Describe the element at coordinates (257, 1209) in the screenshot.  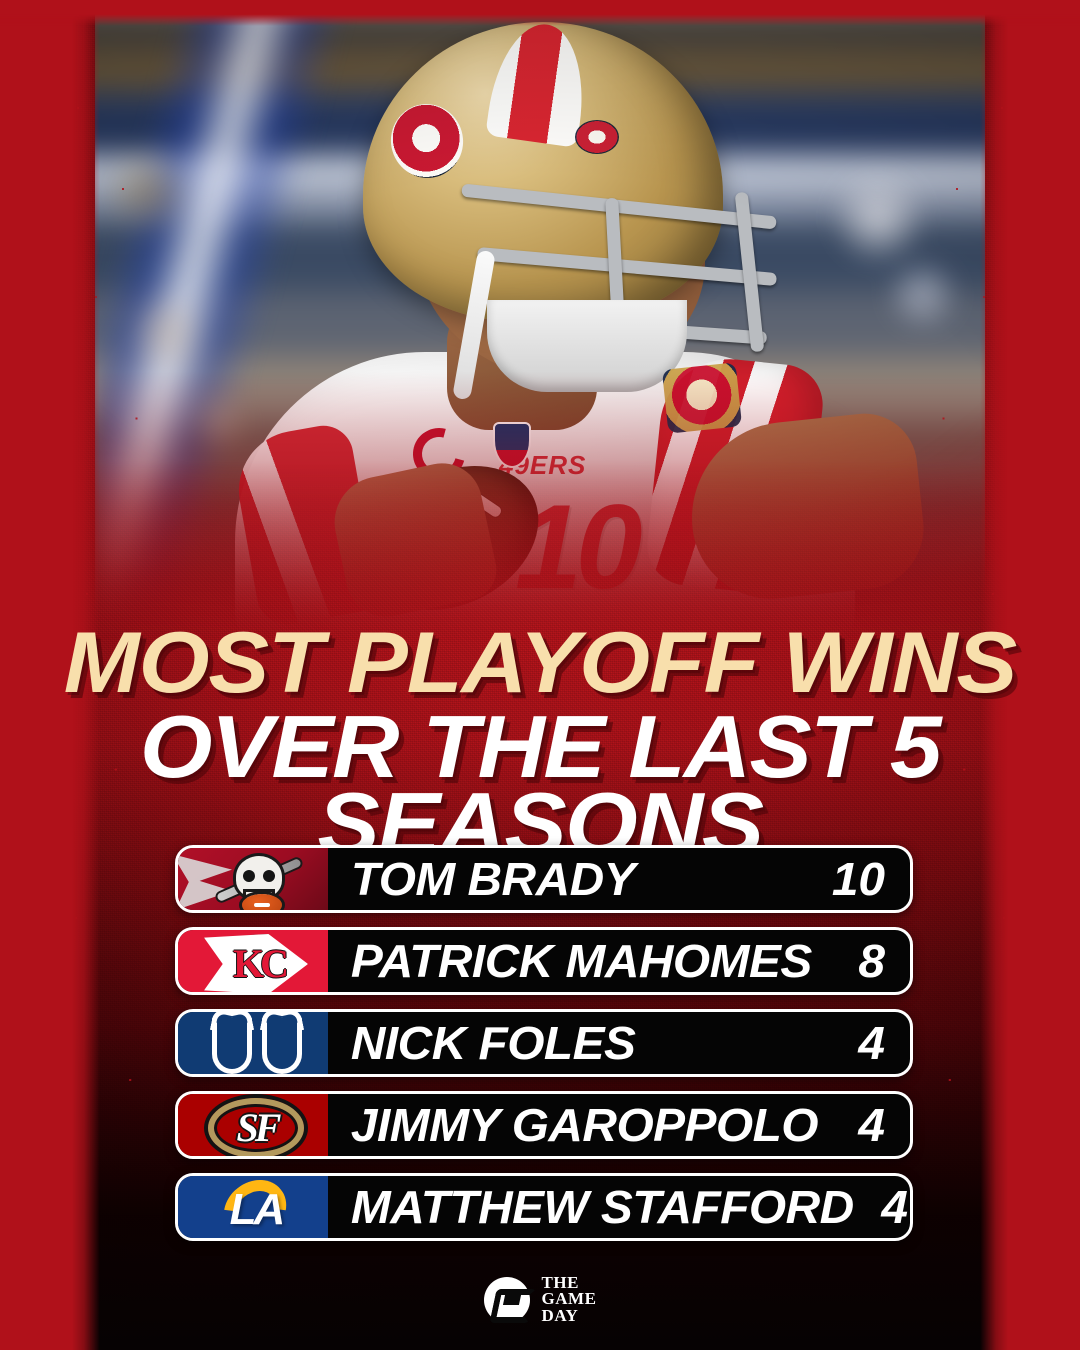
I see `rams-la-monogram: LA` at that location.